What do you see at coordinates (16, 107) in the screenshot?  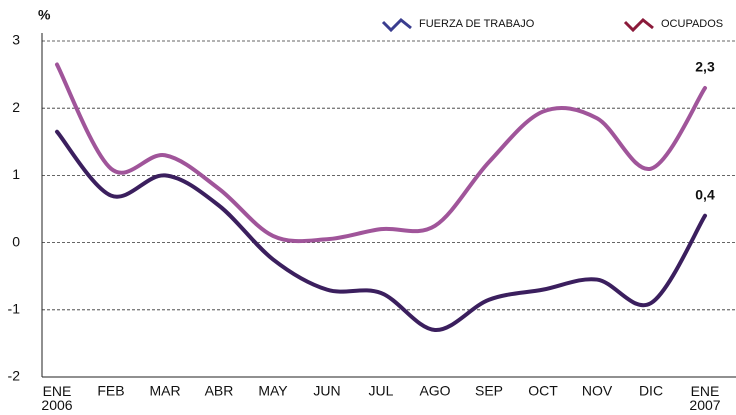 I see `y-tick-label: 2` at bounding box center [16, 107].